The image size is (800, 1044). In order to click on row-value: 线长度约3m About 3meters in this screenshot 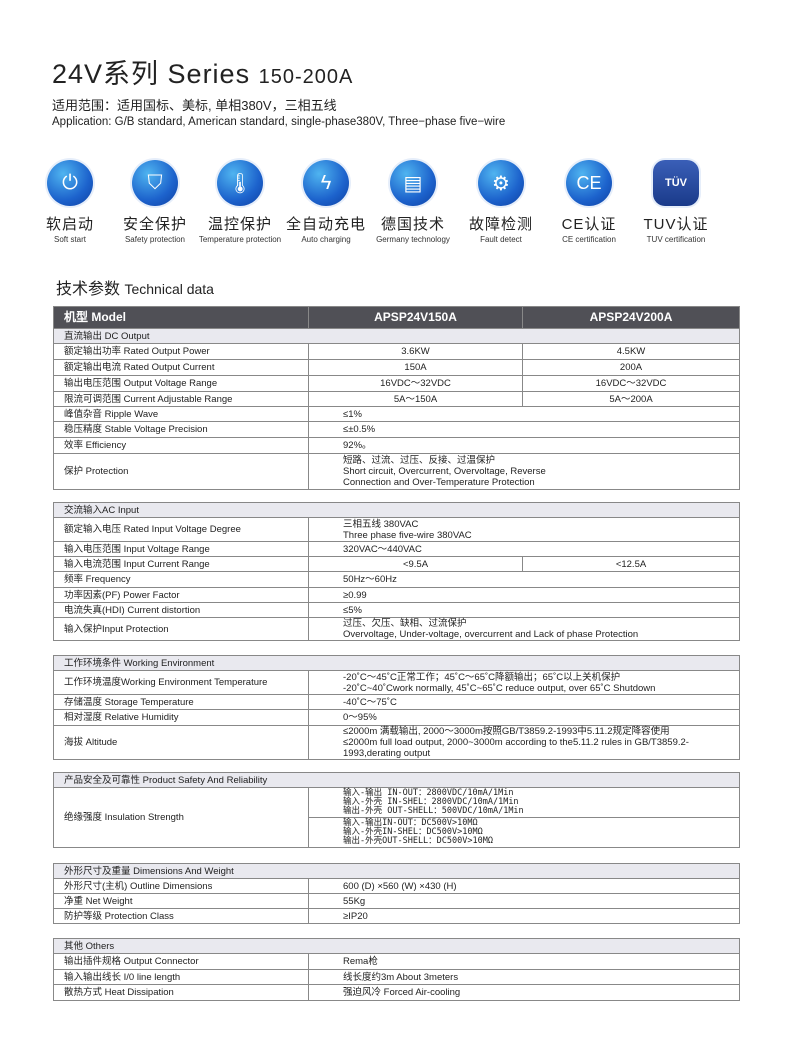, I will do `click(524, 977)`.